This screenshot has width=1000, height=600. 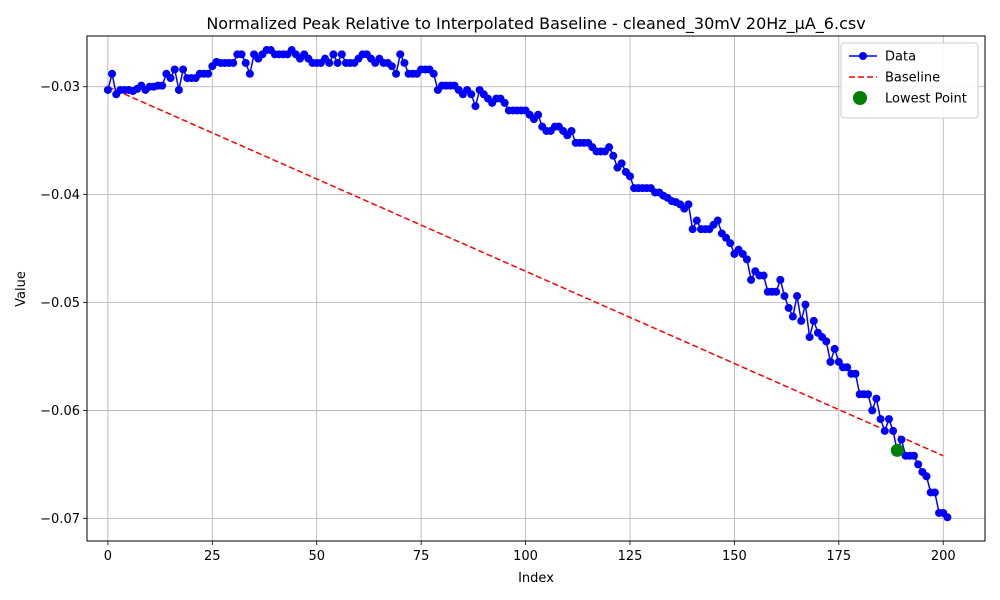 What do you see at coordinates (863, 56) in the screenshot?
I see `legend-data-marker` at bounding box center [863, 56].